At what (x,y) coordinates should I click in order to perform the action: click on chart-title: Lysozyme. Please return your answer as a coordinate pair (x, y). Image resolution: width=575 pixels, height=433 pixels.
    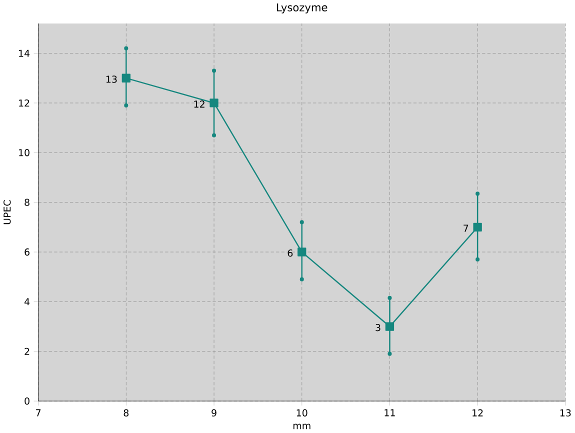
    Looking at the image, I should click on (302, 9).